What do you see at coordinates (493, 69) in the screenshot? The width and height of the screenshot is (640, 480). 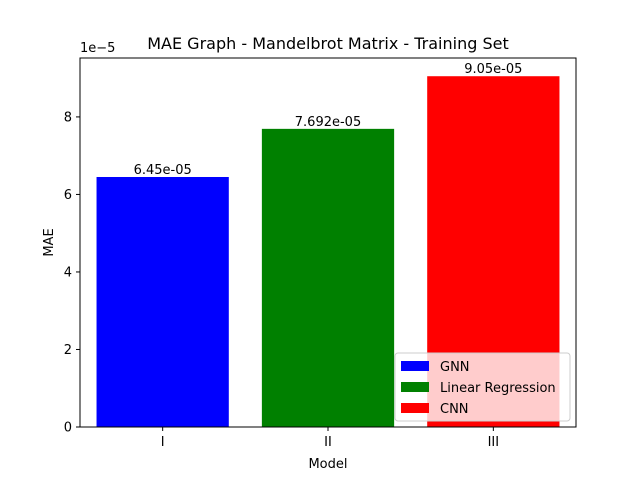 I see `data-label-III: 9.05e-05` at bounding box center [493, 69].